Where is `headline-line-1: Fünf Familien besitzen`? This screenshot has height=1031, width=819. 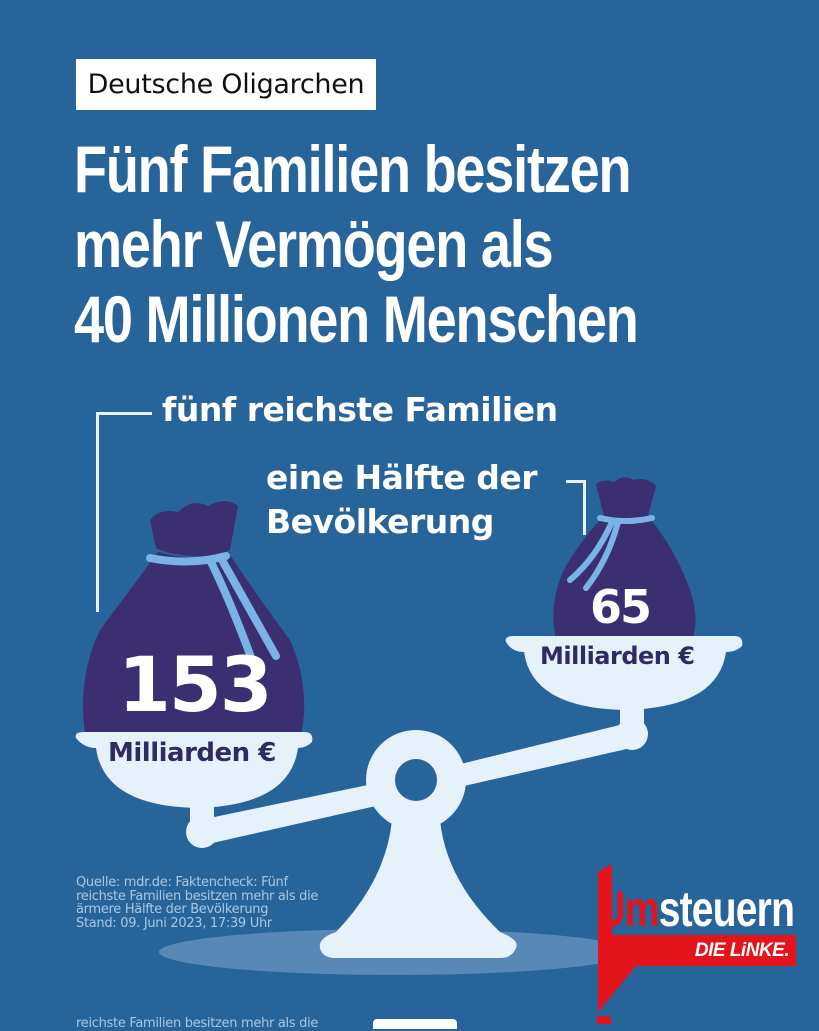
headline-line-1: Fünf Familien besitzen is located at coordinates (353, 169).